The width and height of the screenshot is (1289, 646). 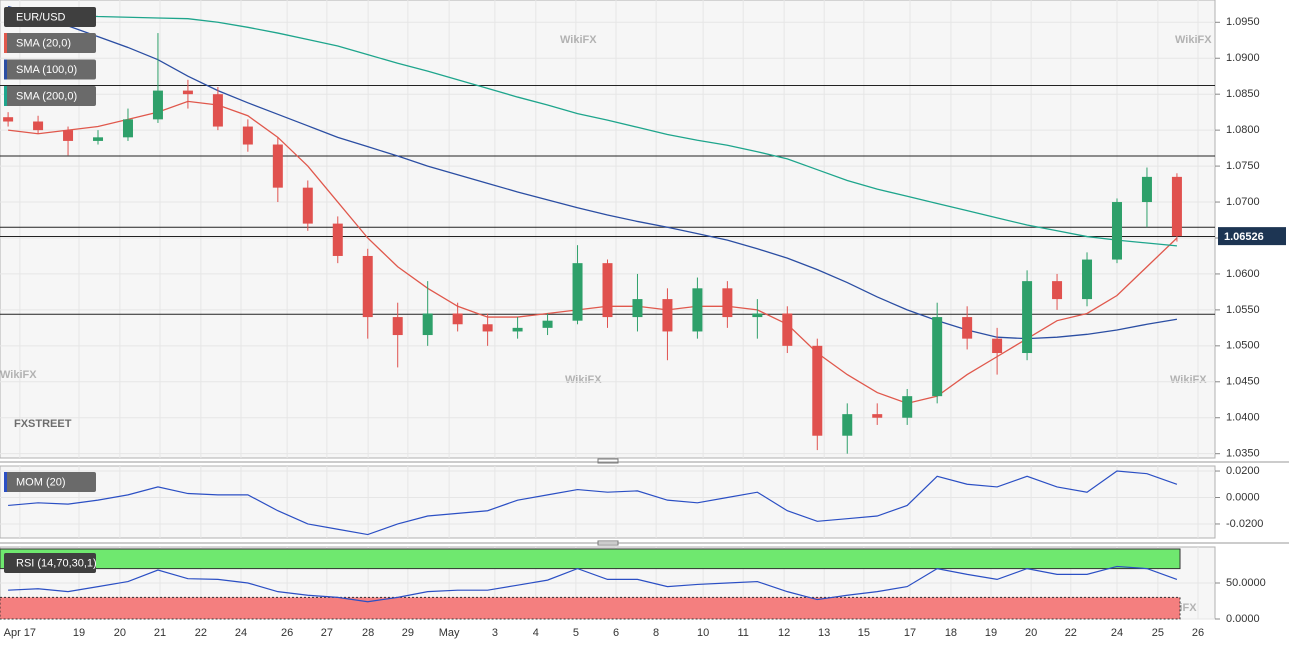 I want to click on y-tick-label: 1.0500, so click(x=1243, y=346).